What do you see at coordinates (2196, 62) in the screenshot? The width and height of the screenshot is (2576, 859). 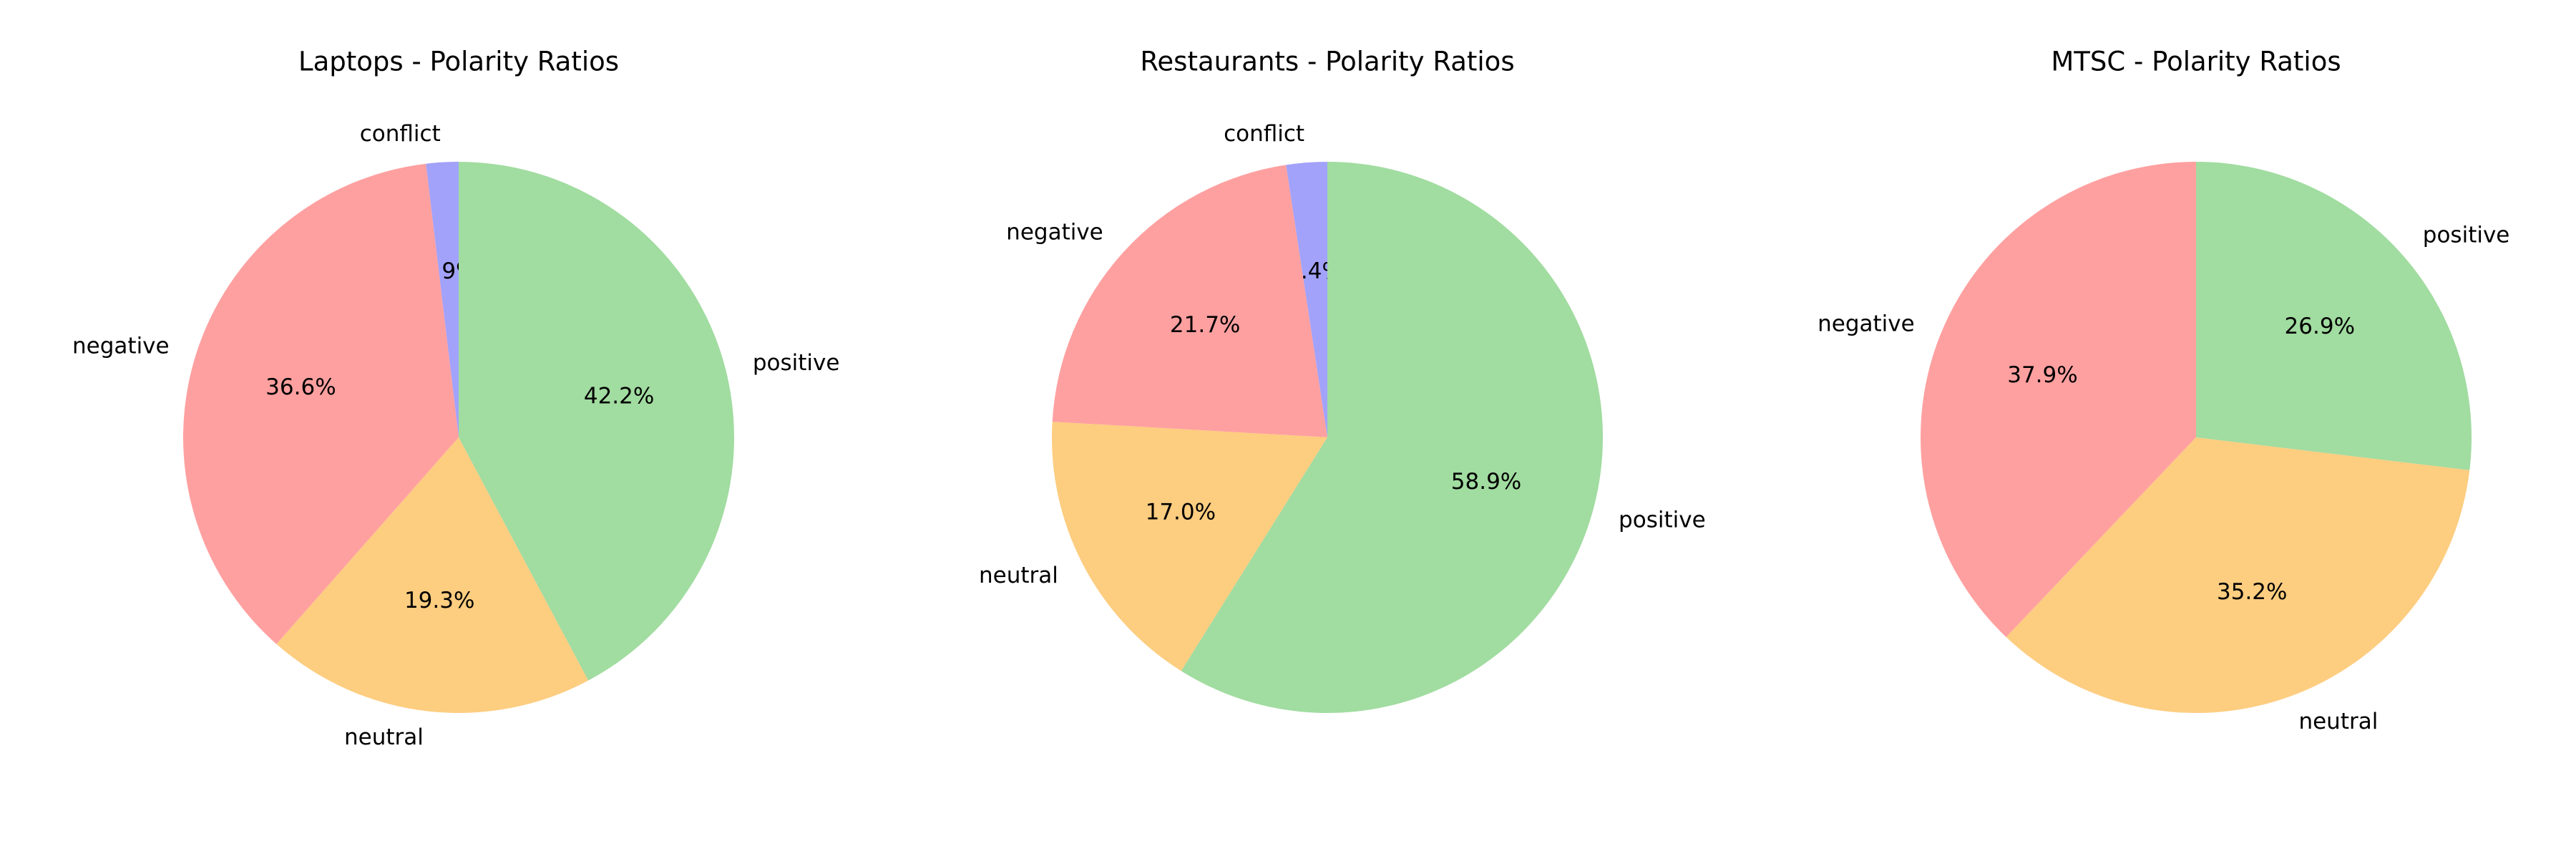 I see `chart-title: MTSC - Polarity Ratios` at bounding box center [2196, 62].